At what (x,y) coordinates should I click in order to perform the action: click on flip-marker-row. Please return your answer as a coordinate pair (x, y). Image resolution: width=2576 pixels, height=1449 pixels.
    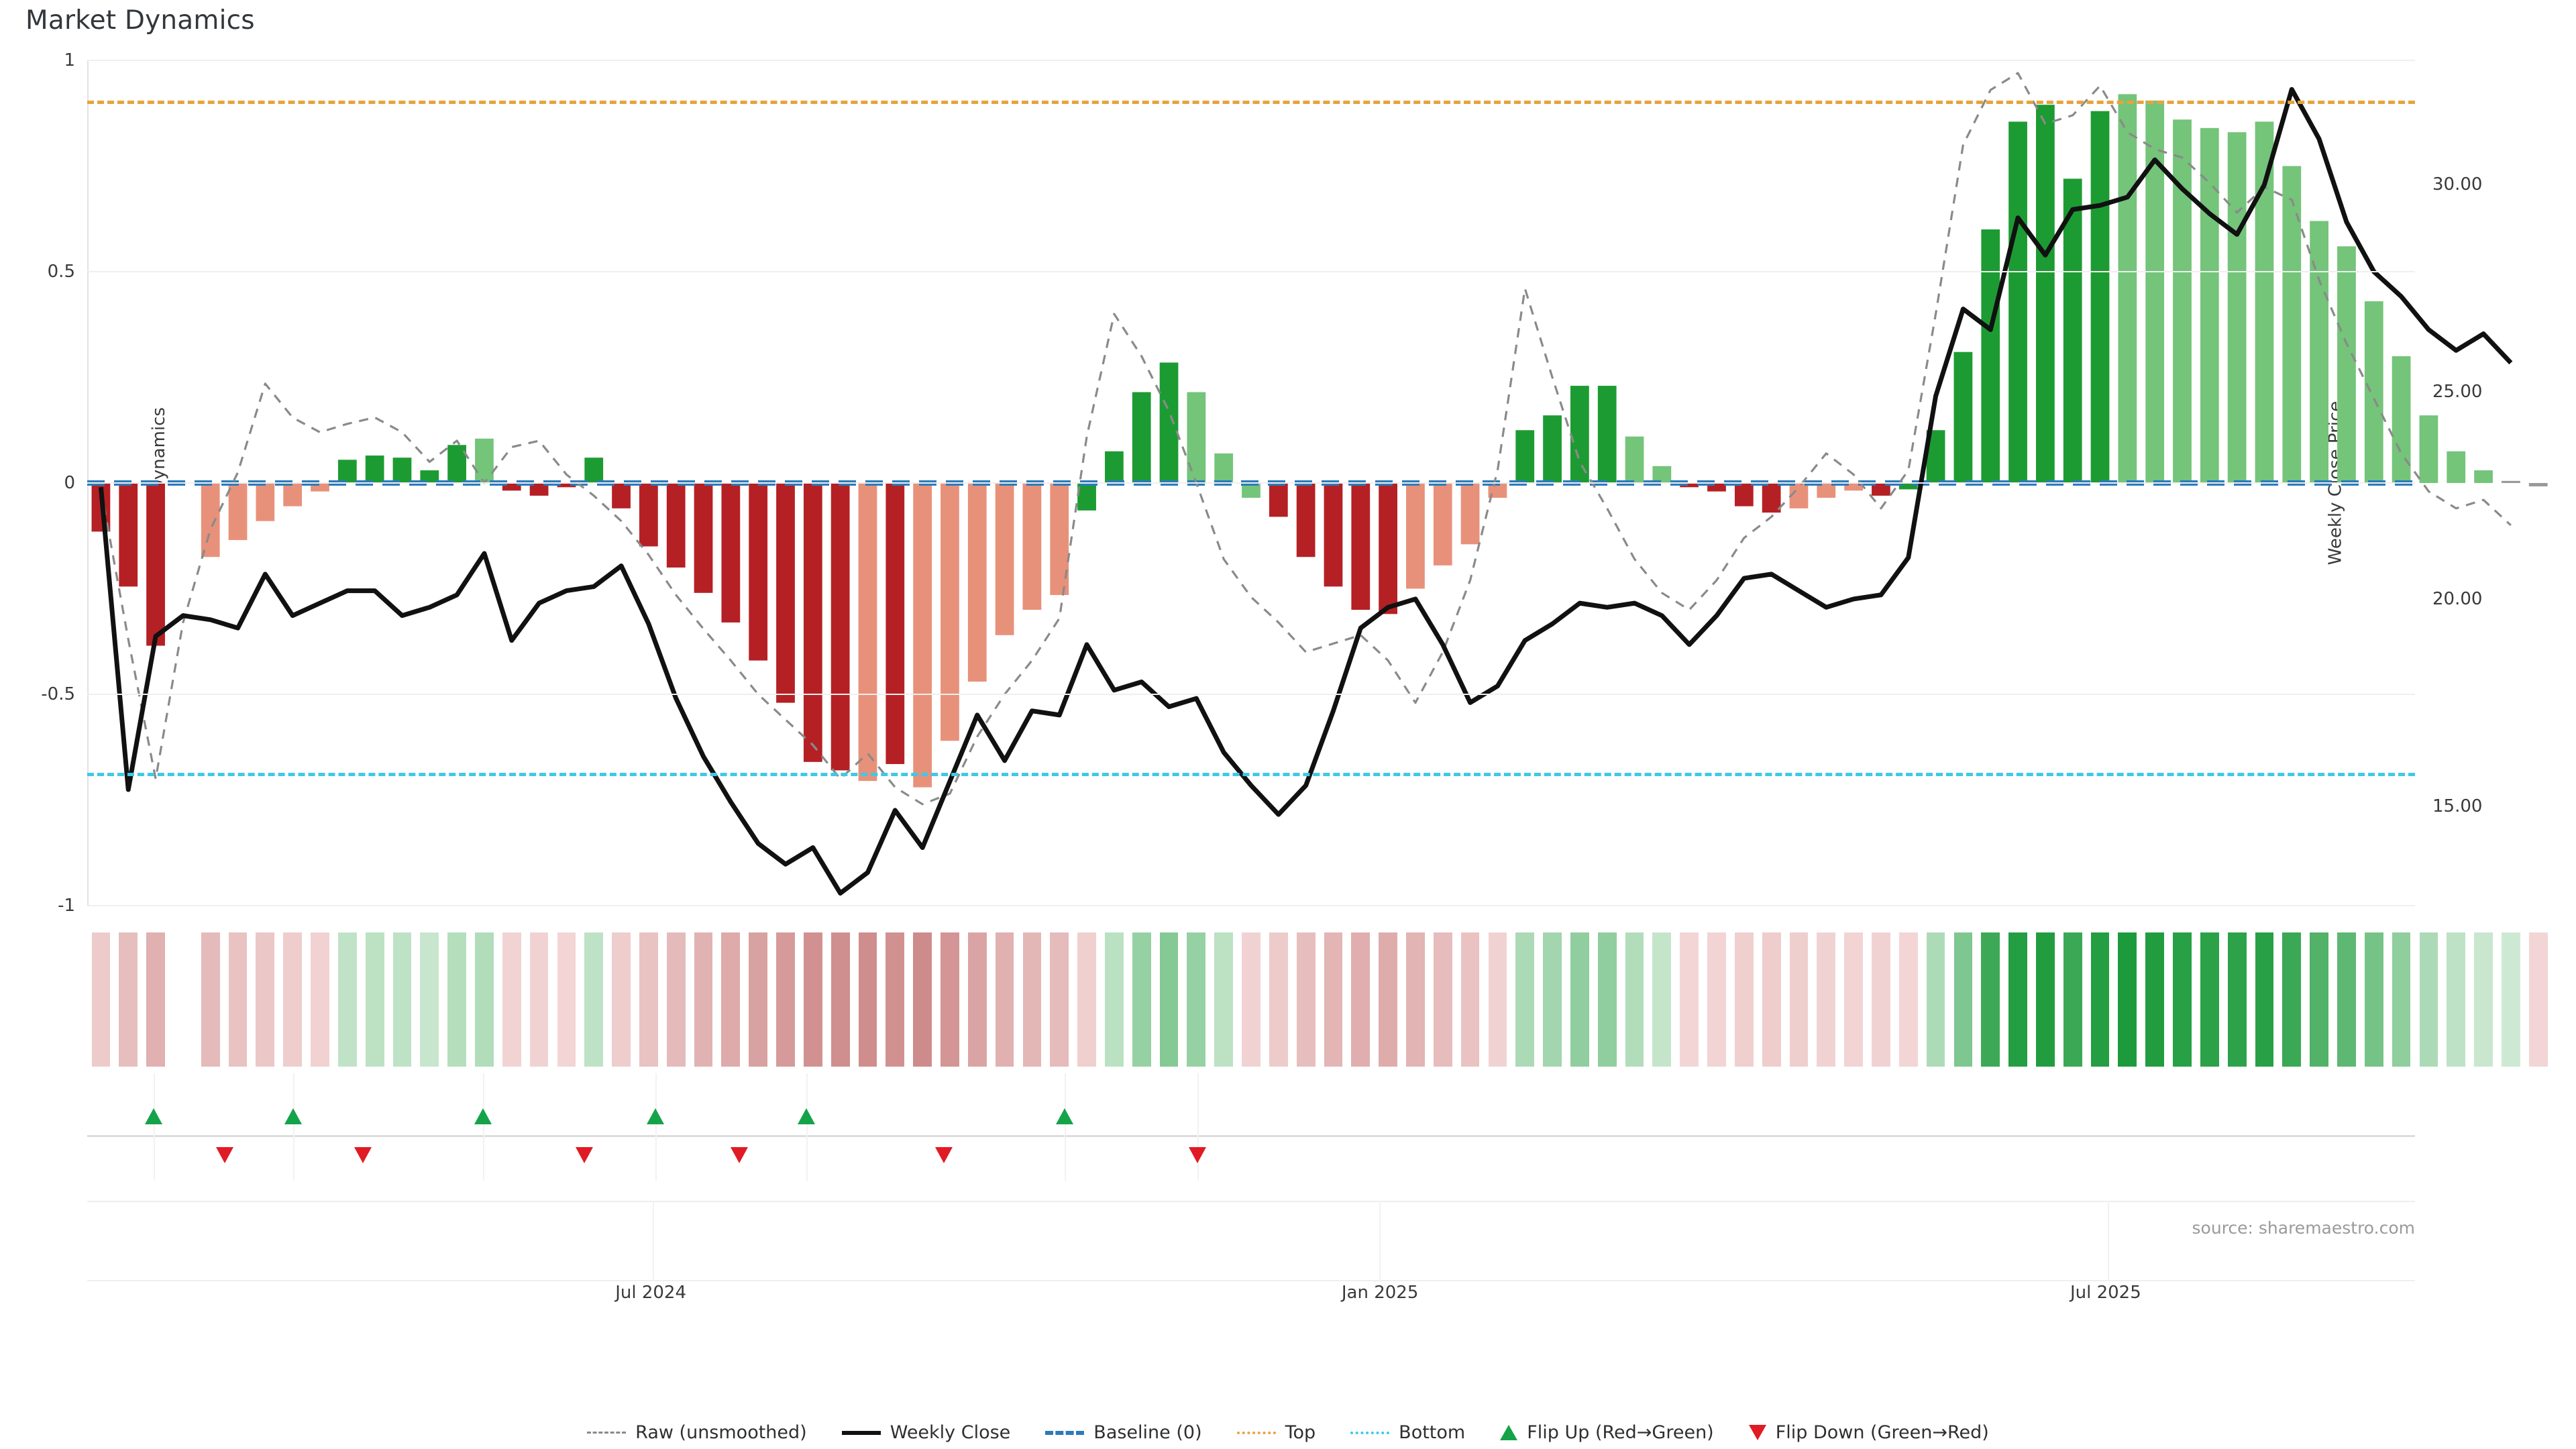
    Looking at the image, I should click on (1251, 1127).